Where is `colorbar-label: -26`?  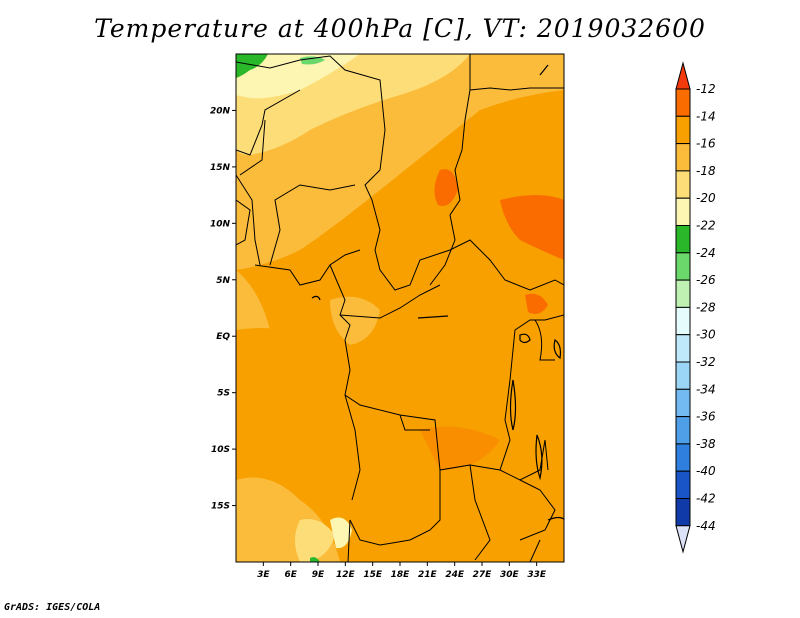
colorbar-label: -26 is located at coordinates (706, 280).